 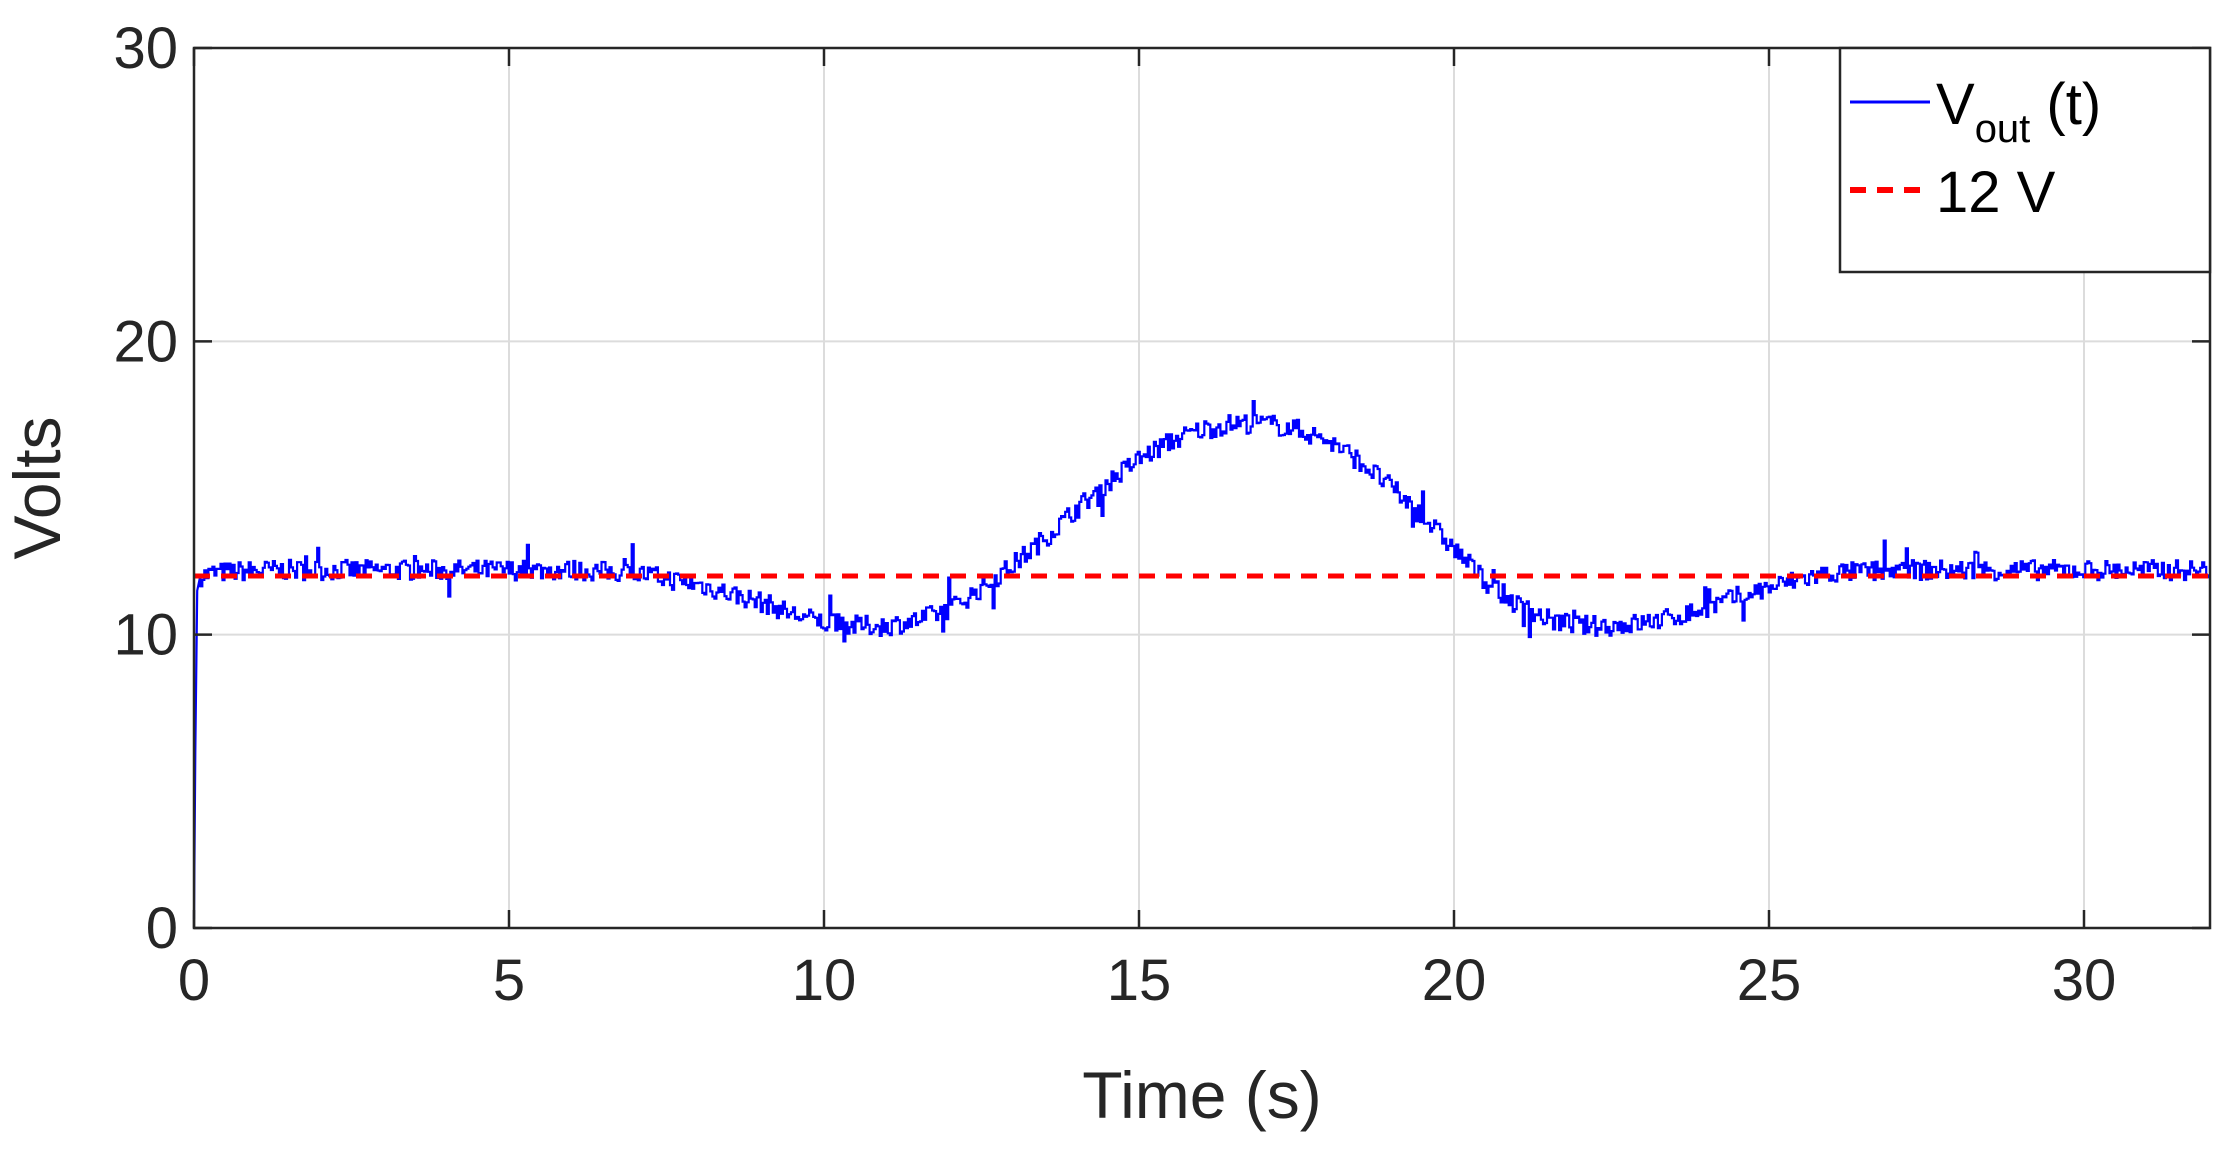 What do you see at coordinates (1955, 104) in the screenshot?
I see `legend-entry-vout-main: V` at bounding box center [1955, 104].